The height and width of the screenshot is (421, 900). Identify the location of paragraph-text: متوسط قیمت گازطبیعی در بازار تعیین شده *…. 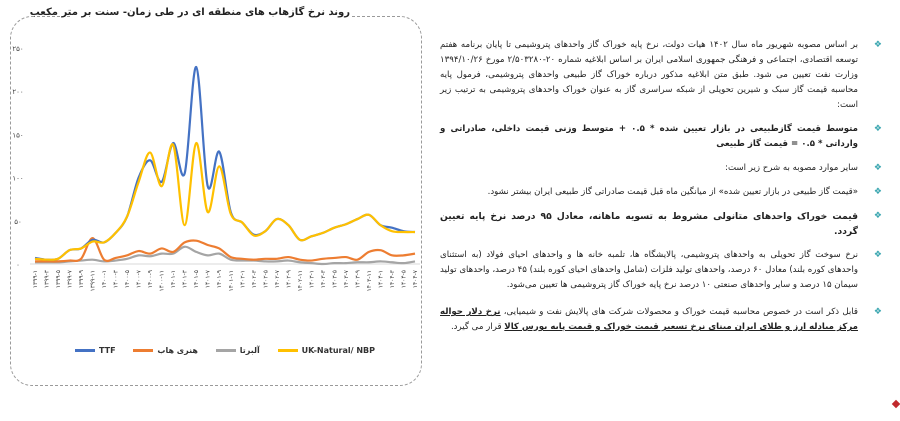
(649, 136).